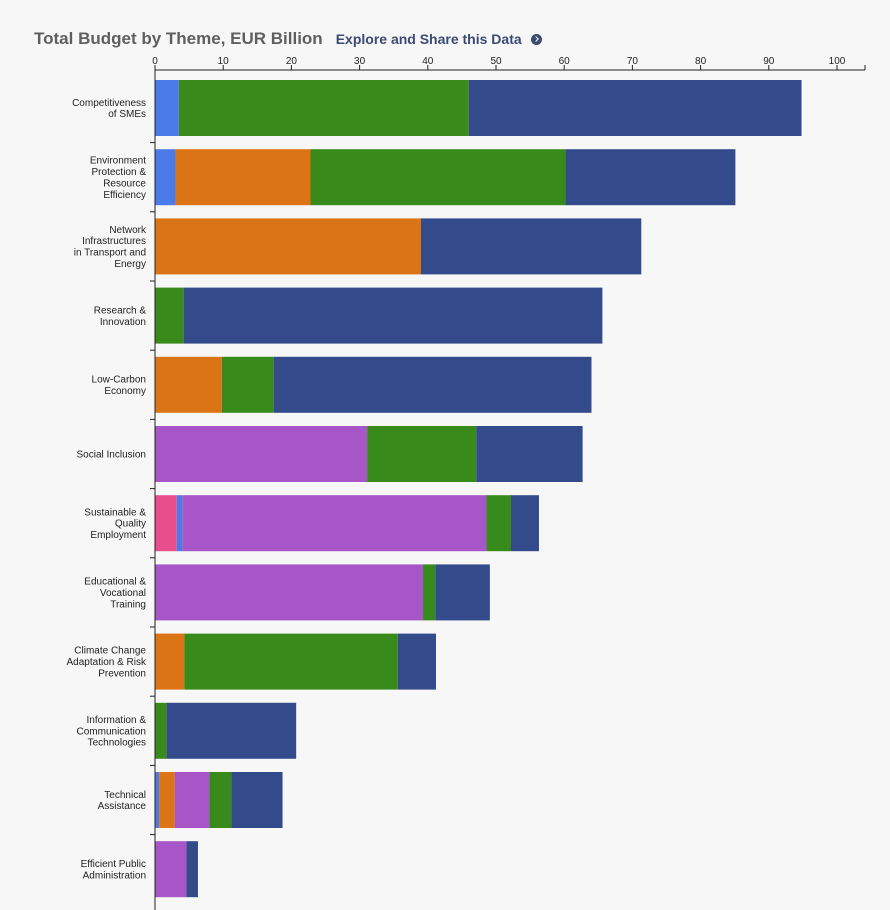  I want to click on category-label: Training, so click(128, 604).